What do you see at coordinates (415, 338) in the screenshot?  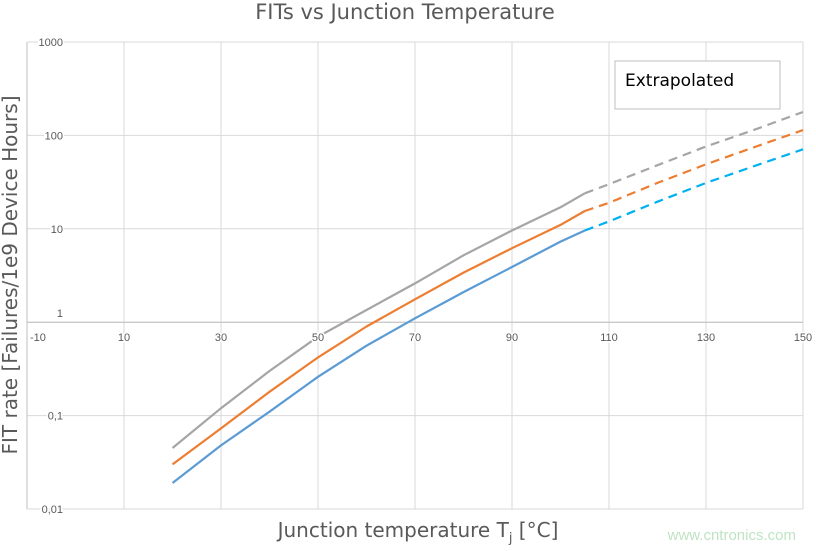 I see `x-tick-label: 70` at bounding box center [415, 338].